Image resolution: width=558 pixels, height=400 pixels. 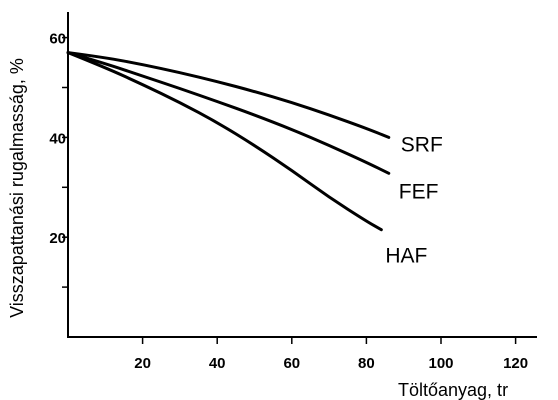 What do you see at coordinates (419, 191) in the screenshot?
I see `series-label-fef: FEF` at bounding box center [419, 191].